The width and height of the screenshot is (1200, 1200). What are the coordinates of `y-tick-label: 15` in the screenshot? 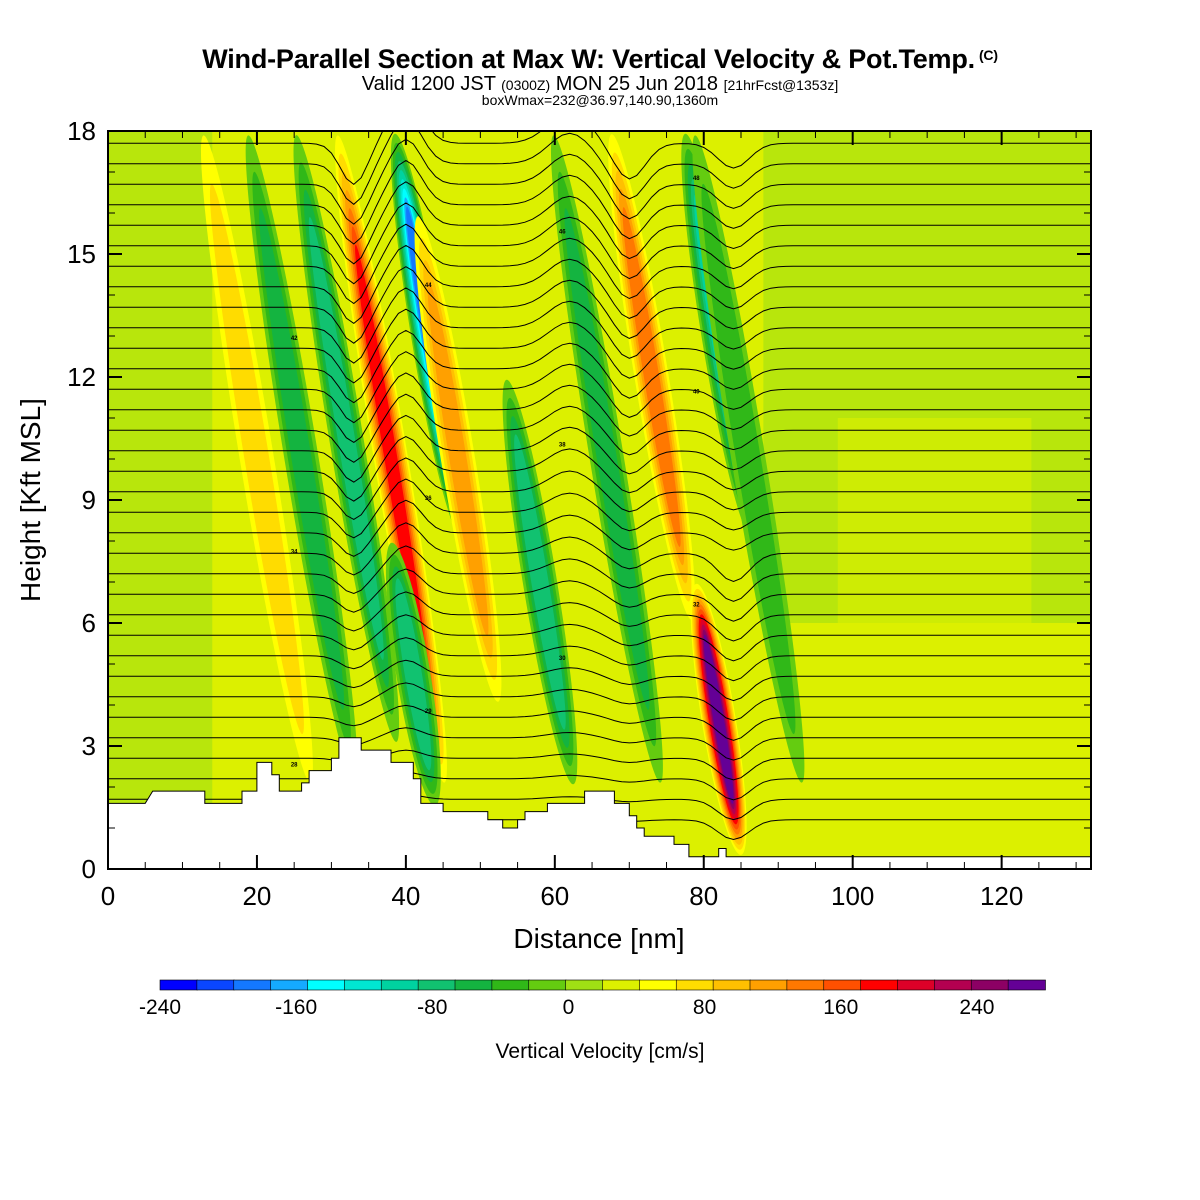 It's located at (81, 254).